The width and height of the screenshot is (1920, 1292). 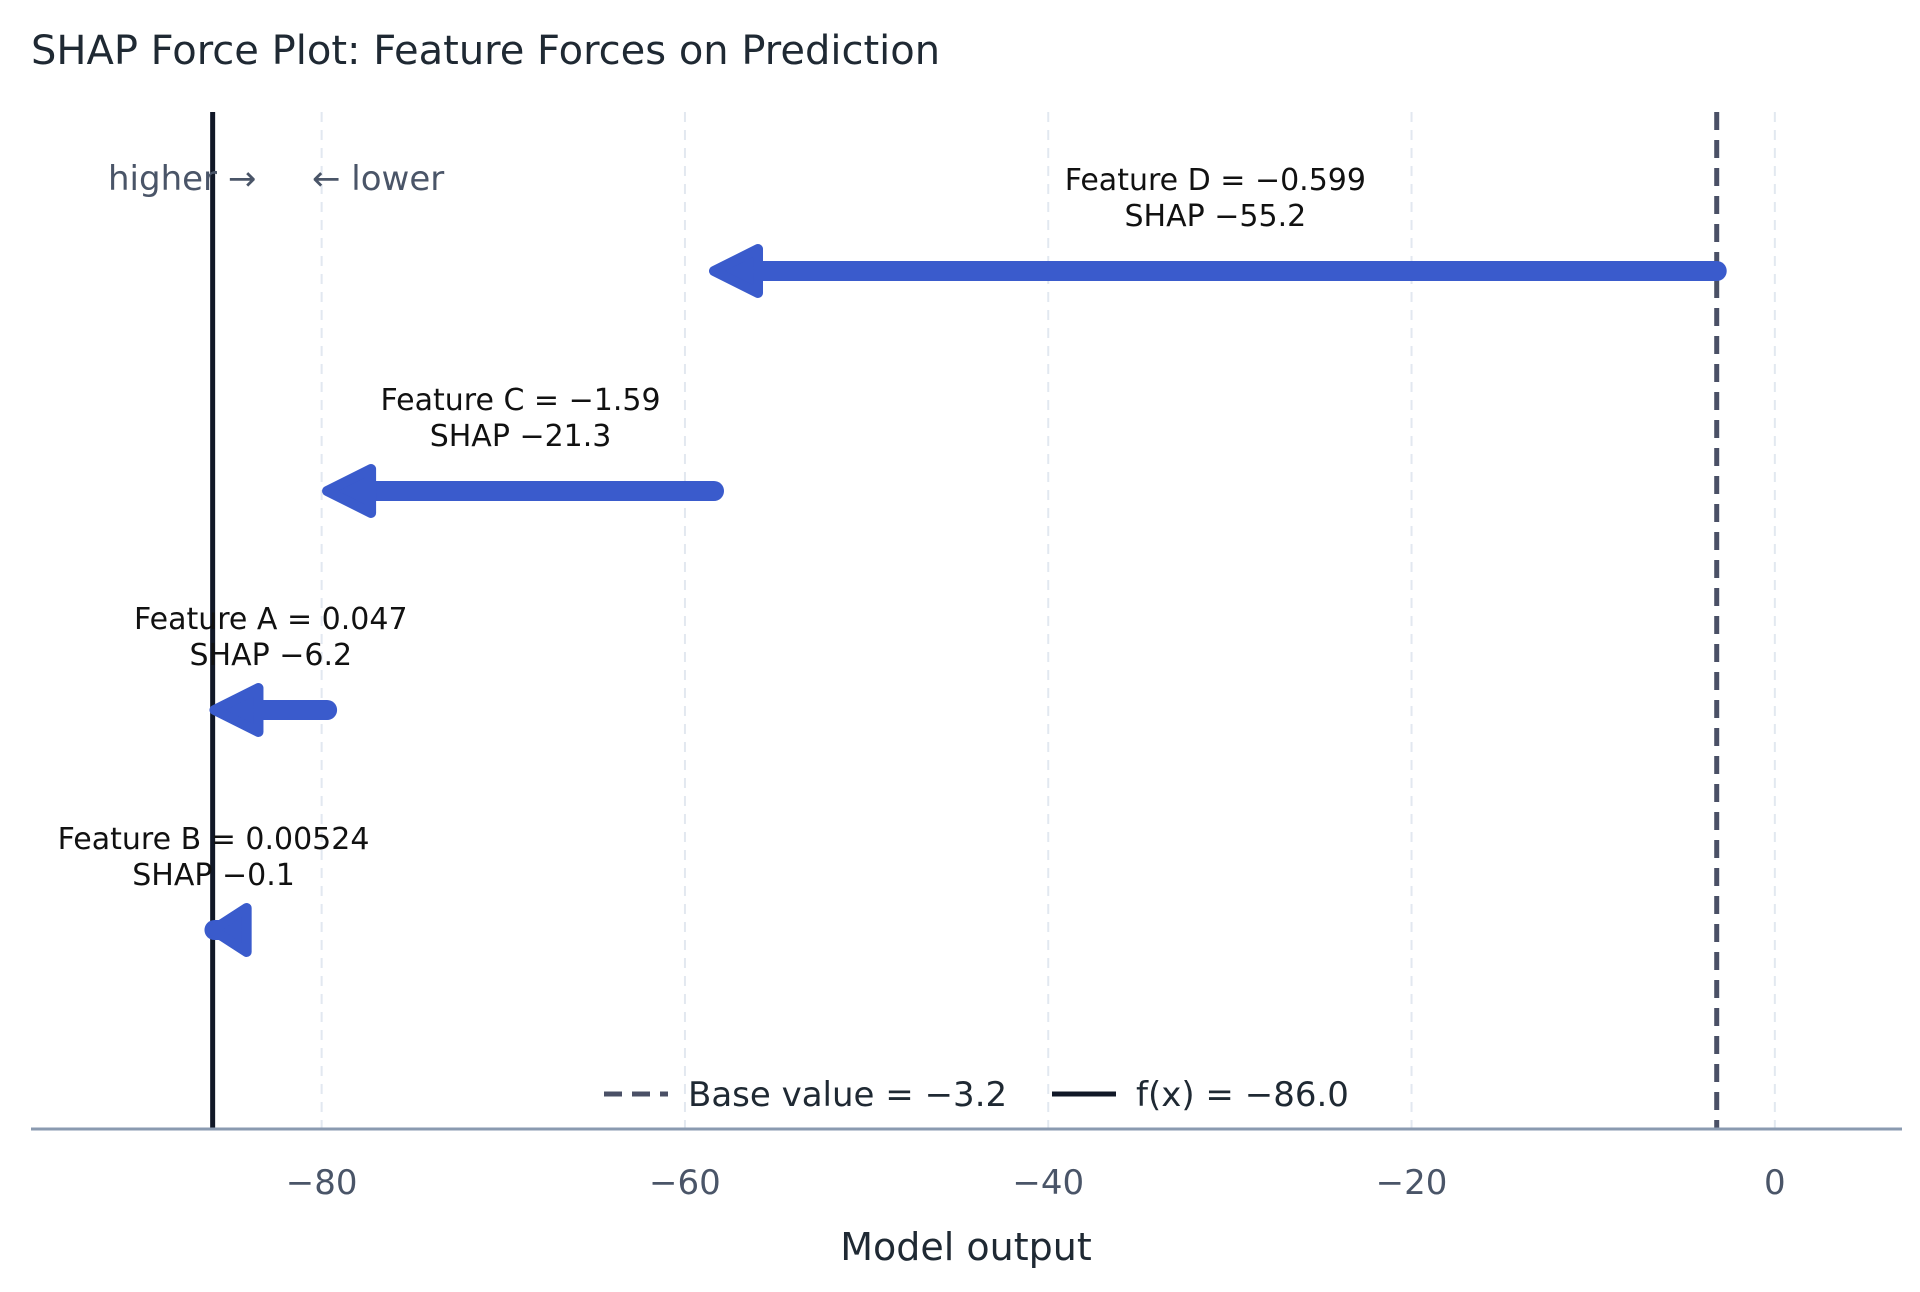 I want to click on legend-base-value-label: Base value = −3.2, so click(x=847, y=1095).